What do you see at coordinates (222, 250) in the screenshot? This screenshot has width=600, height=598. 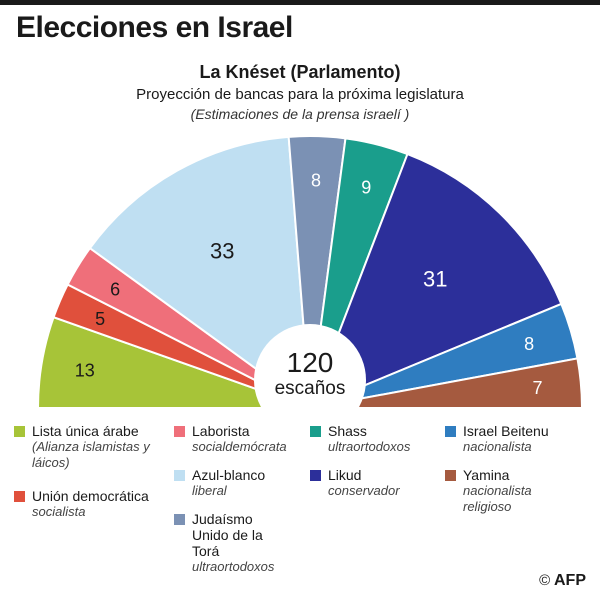 I see `slice-value-label: 33` at bounding box center [222, 250].